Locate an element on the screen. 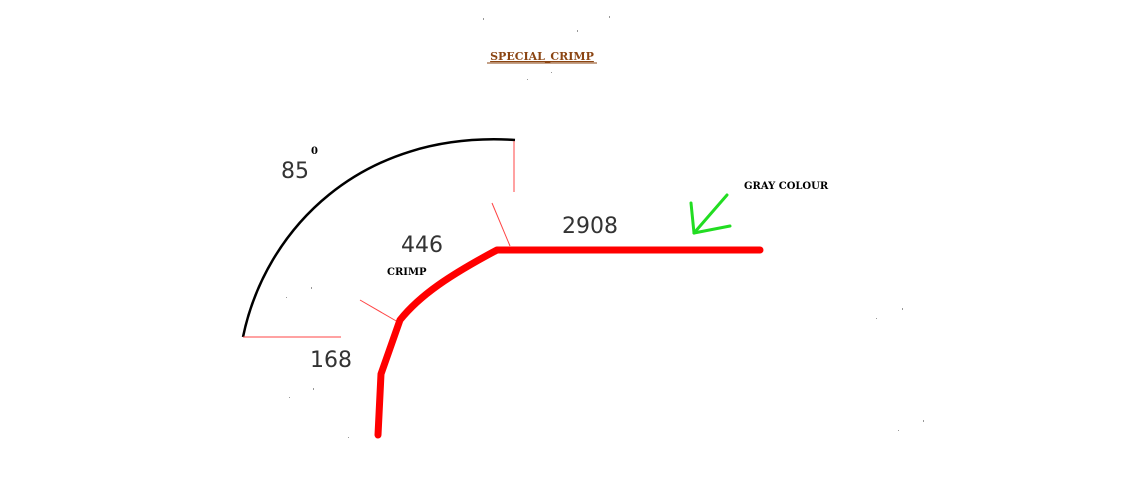 The height and width of the screenshot is (492, 1138). green-arrow-icon is located at coordinates (710, 214).